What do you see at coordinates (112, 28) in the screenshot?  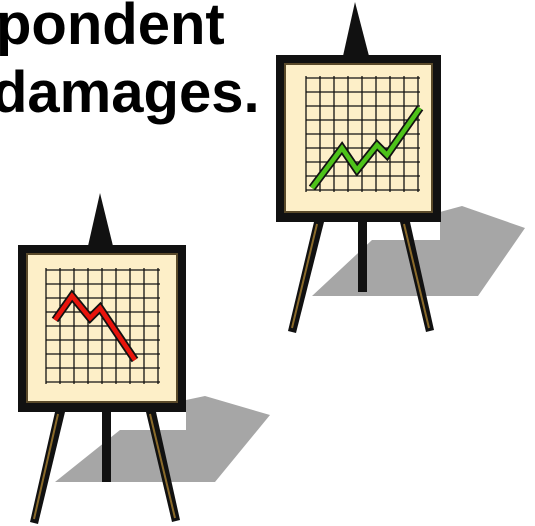 I see `headline-line: pondent` at bounding box center [112, 28].